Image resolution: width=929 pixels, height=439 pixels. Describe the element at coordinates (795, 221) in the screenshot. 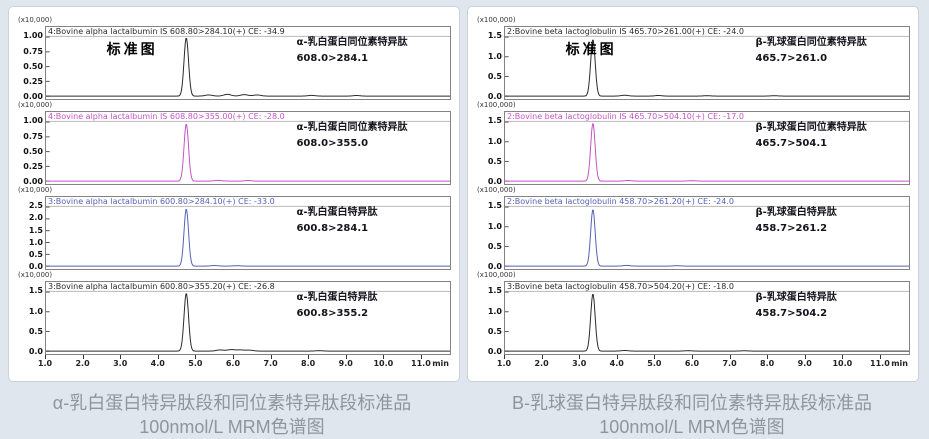

I see `peak-annotation: β-乳球蛋白特异肽 458.7>261.2` at that location.